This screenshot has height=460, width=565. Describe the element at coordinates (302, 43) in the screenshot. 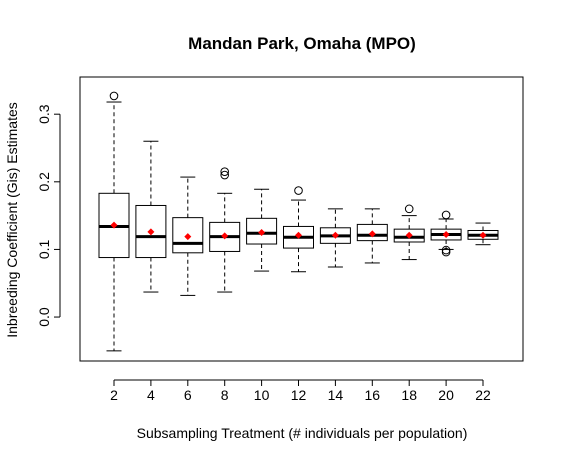

I see `chart-title: Mandan Park, Omaha (MPO)` at that location.